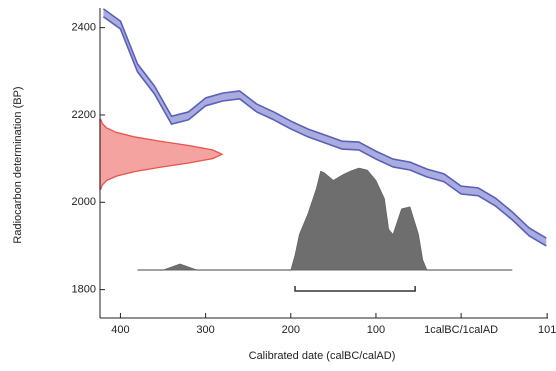 The image size is (556, 371). I want to click on y-tick-label: 1800, so click(84, 290).